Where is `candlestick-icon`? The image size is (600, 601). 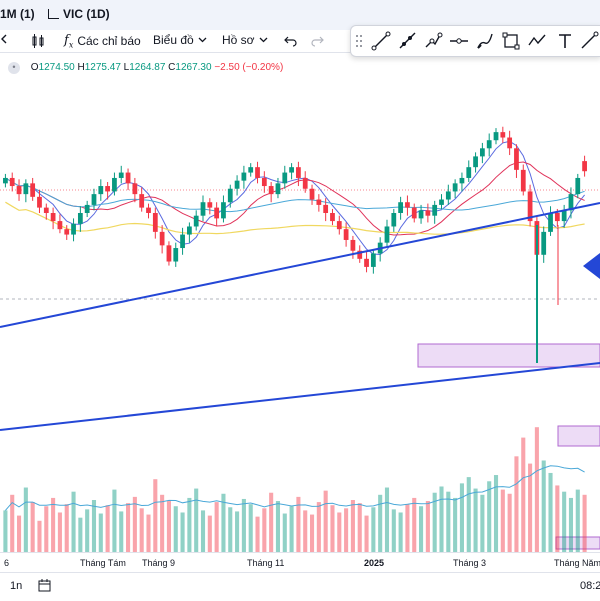 candlestick-icon is located at coordinates (38, 41).